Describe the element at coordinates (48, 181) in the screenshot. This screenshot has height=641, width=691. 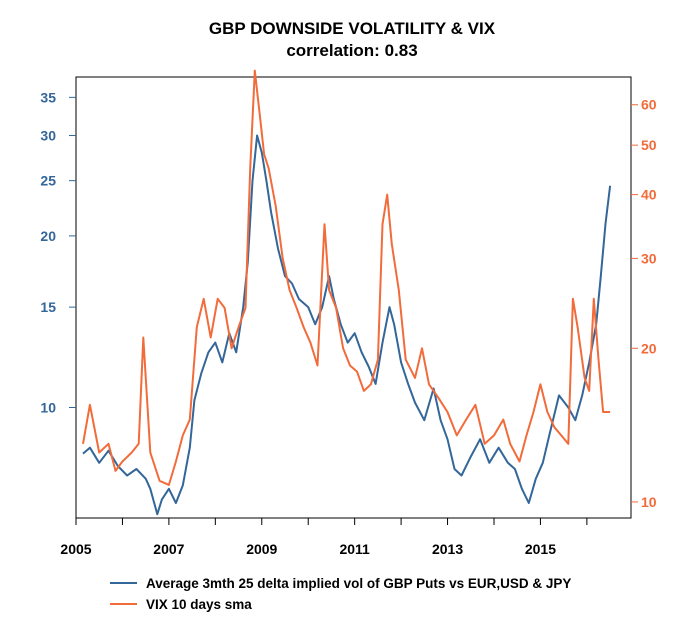
I see `left-tick-label: 25` at that location.